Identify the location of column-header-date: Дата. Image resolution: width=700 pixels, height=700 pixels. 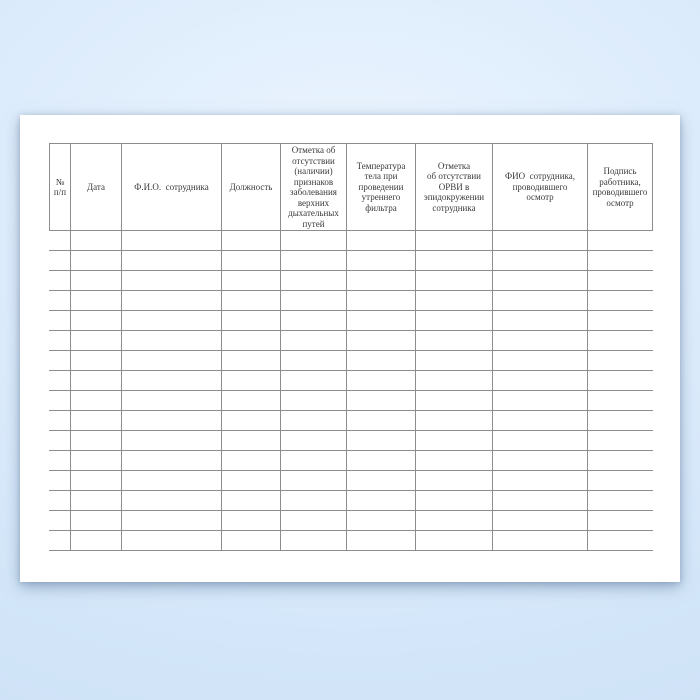
(96, 187).